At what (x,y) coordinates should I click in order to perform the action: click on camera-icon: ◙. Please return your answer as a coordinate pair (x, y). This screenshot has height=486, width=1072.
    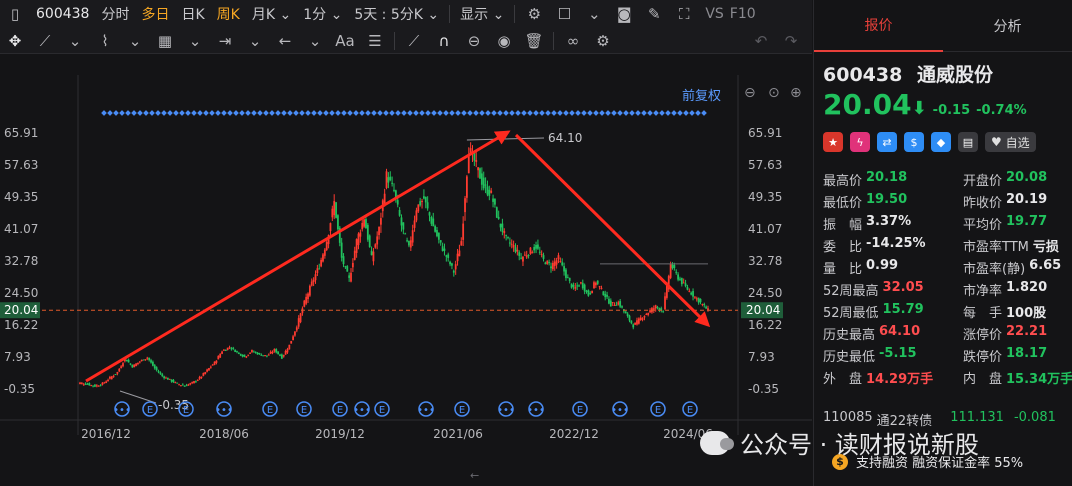
    Looking at the image, I should click on (624, 13).